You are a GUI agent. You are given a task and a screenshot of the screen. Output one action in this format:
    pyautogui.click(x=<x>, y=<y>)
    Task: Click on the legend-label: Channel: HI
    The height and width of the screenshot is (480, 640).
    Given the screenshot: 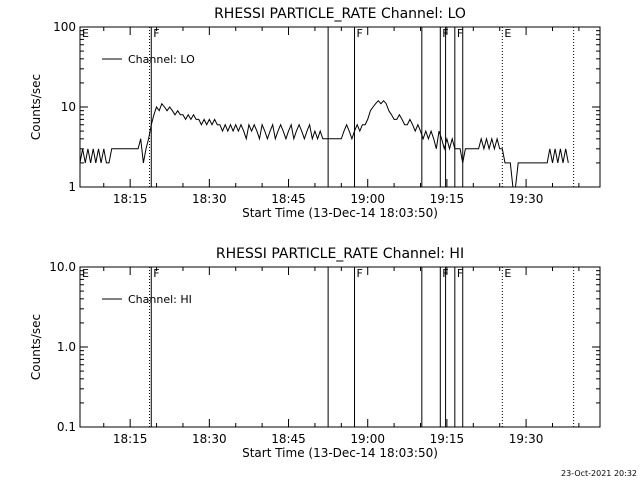 What is the action you would take?
    pyautogui.click(x=160, y=299)
    